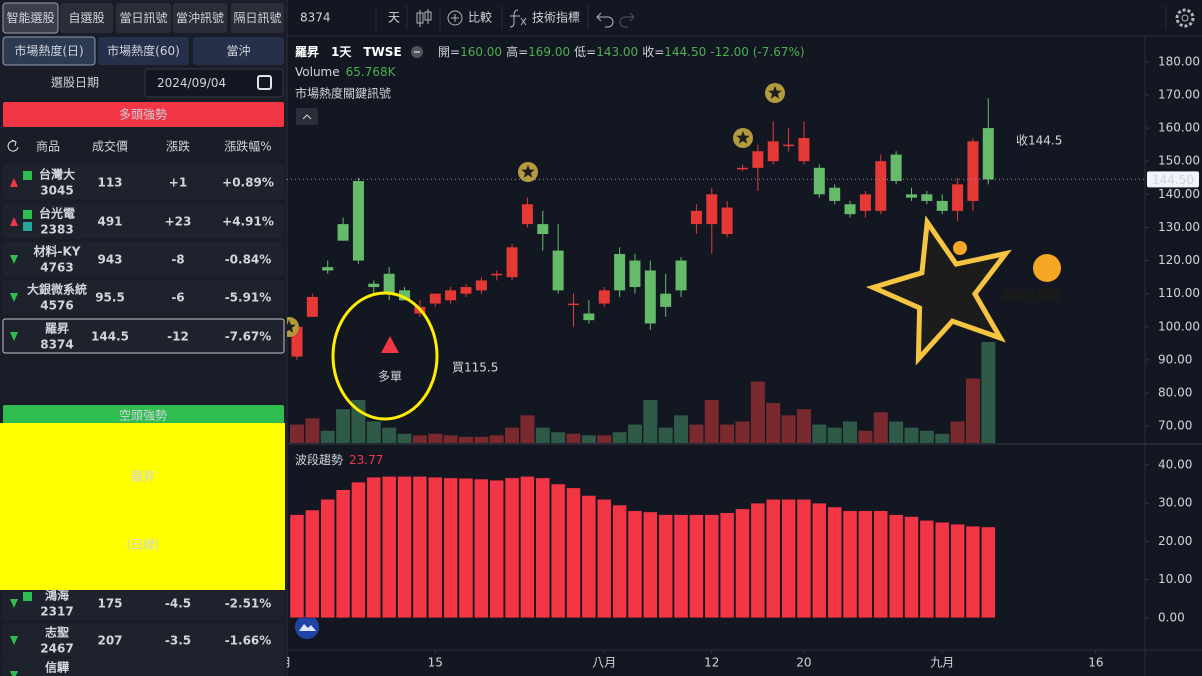  Describe the element at coordinates (1185, 18) in the screenshot. I see `settings-icon` at that location.